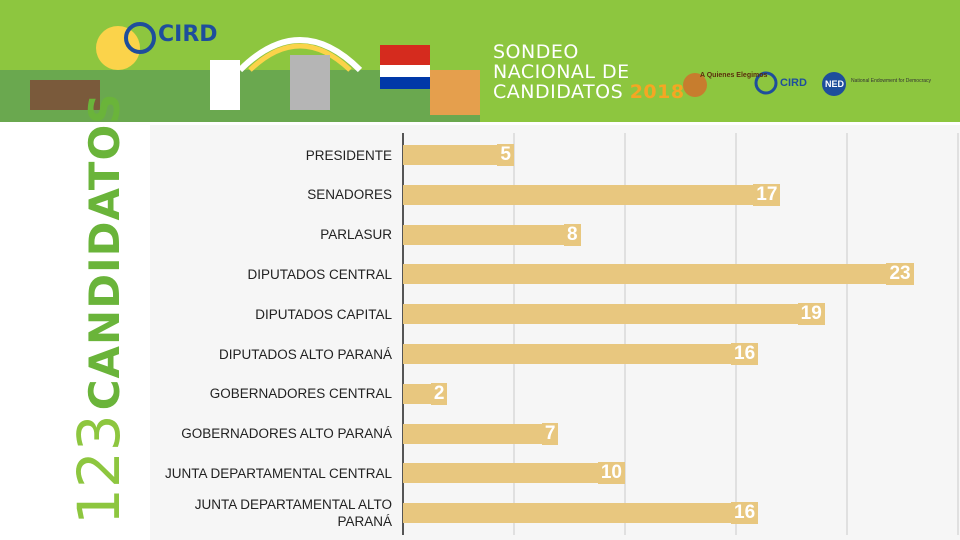 This screenshot has width=960, height=540. What do you see at coordinates (319, 274) in the screenshot?
I see `category-label: DIPUTADOS CENTRAL` at bounding box center [319, 274].